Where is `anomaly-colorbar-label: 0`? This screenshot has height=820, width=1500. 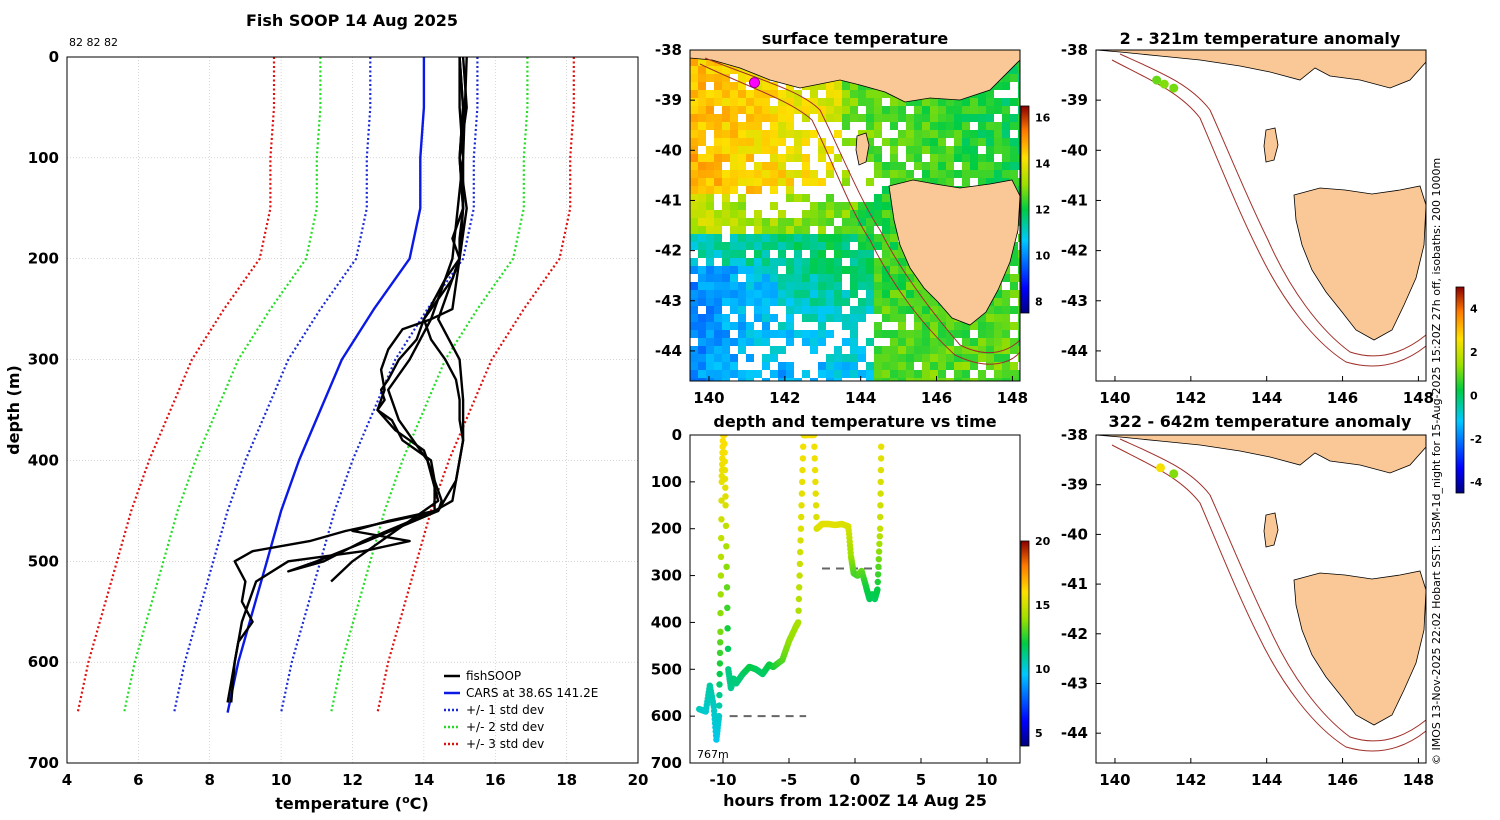 anomaly-colorbar-label: 0 is located at coordinates (1474, 395).